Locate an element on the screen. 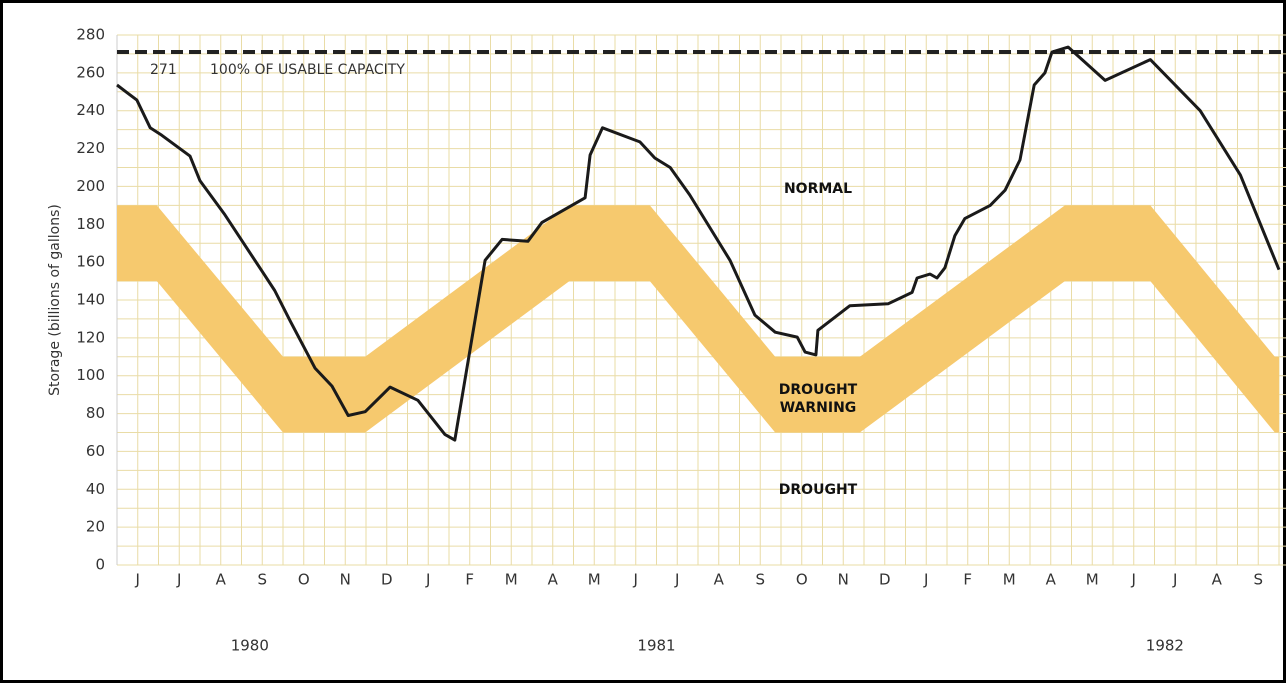 Image resolution: width=1286 pixels, height=683 pixels. year-label: 1980 is located at coordinates (250, 646).